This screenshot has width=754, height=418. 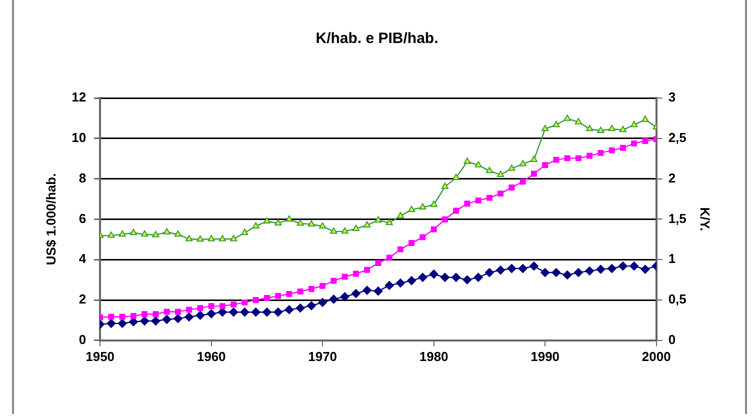 What do you see at coordinates (82, 258) in the screenshot?
I see `y-tick-label: 4` at bounding box center [82, 258].